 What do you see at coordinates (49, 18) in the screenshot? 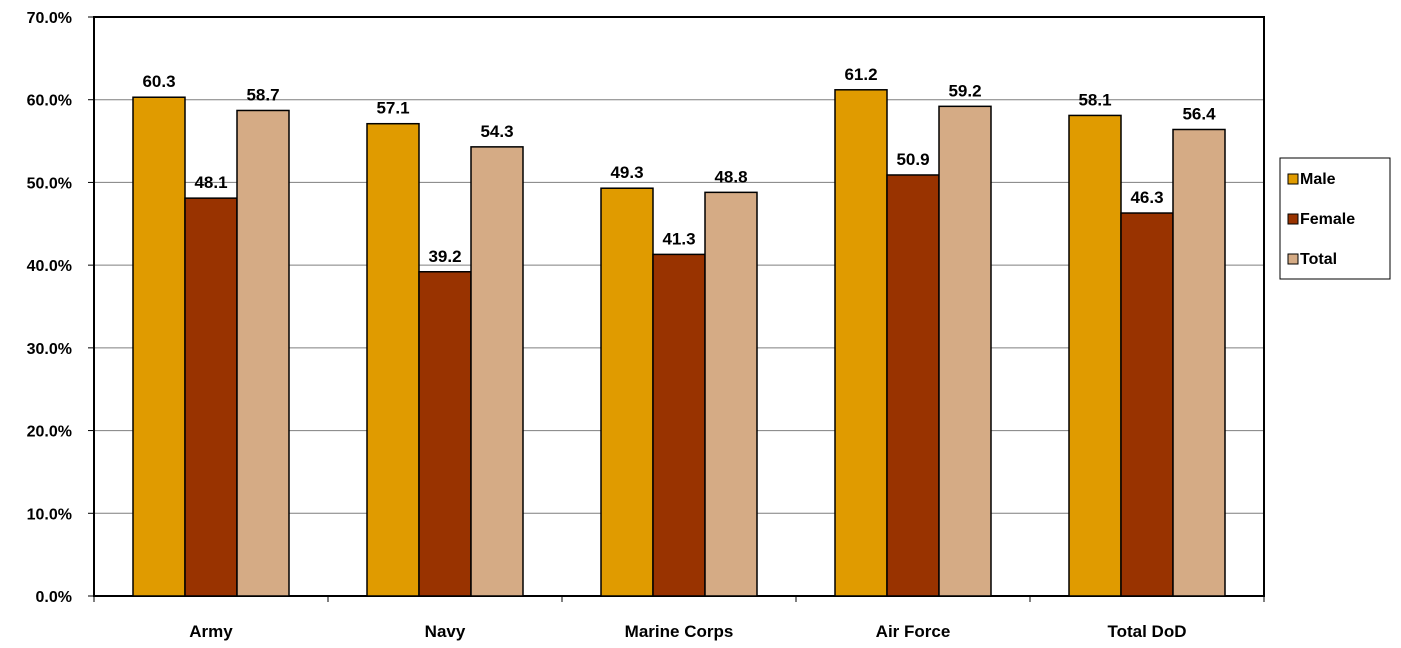
I see `y-tick-label: 70.0%` at bounding box center [49, 18].